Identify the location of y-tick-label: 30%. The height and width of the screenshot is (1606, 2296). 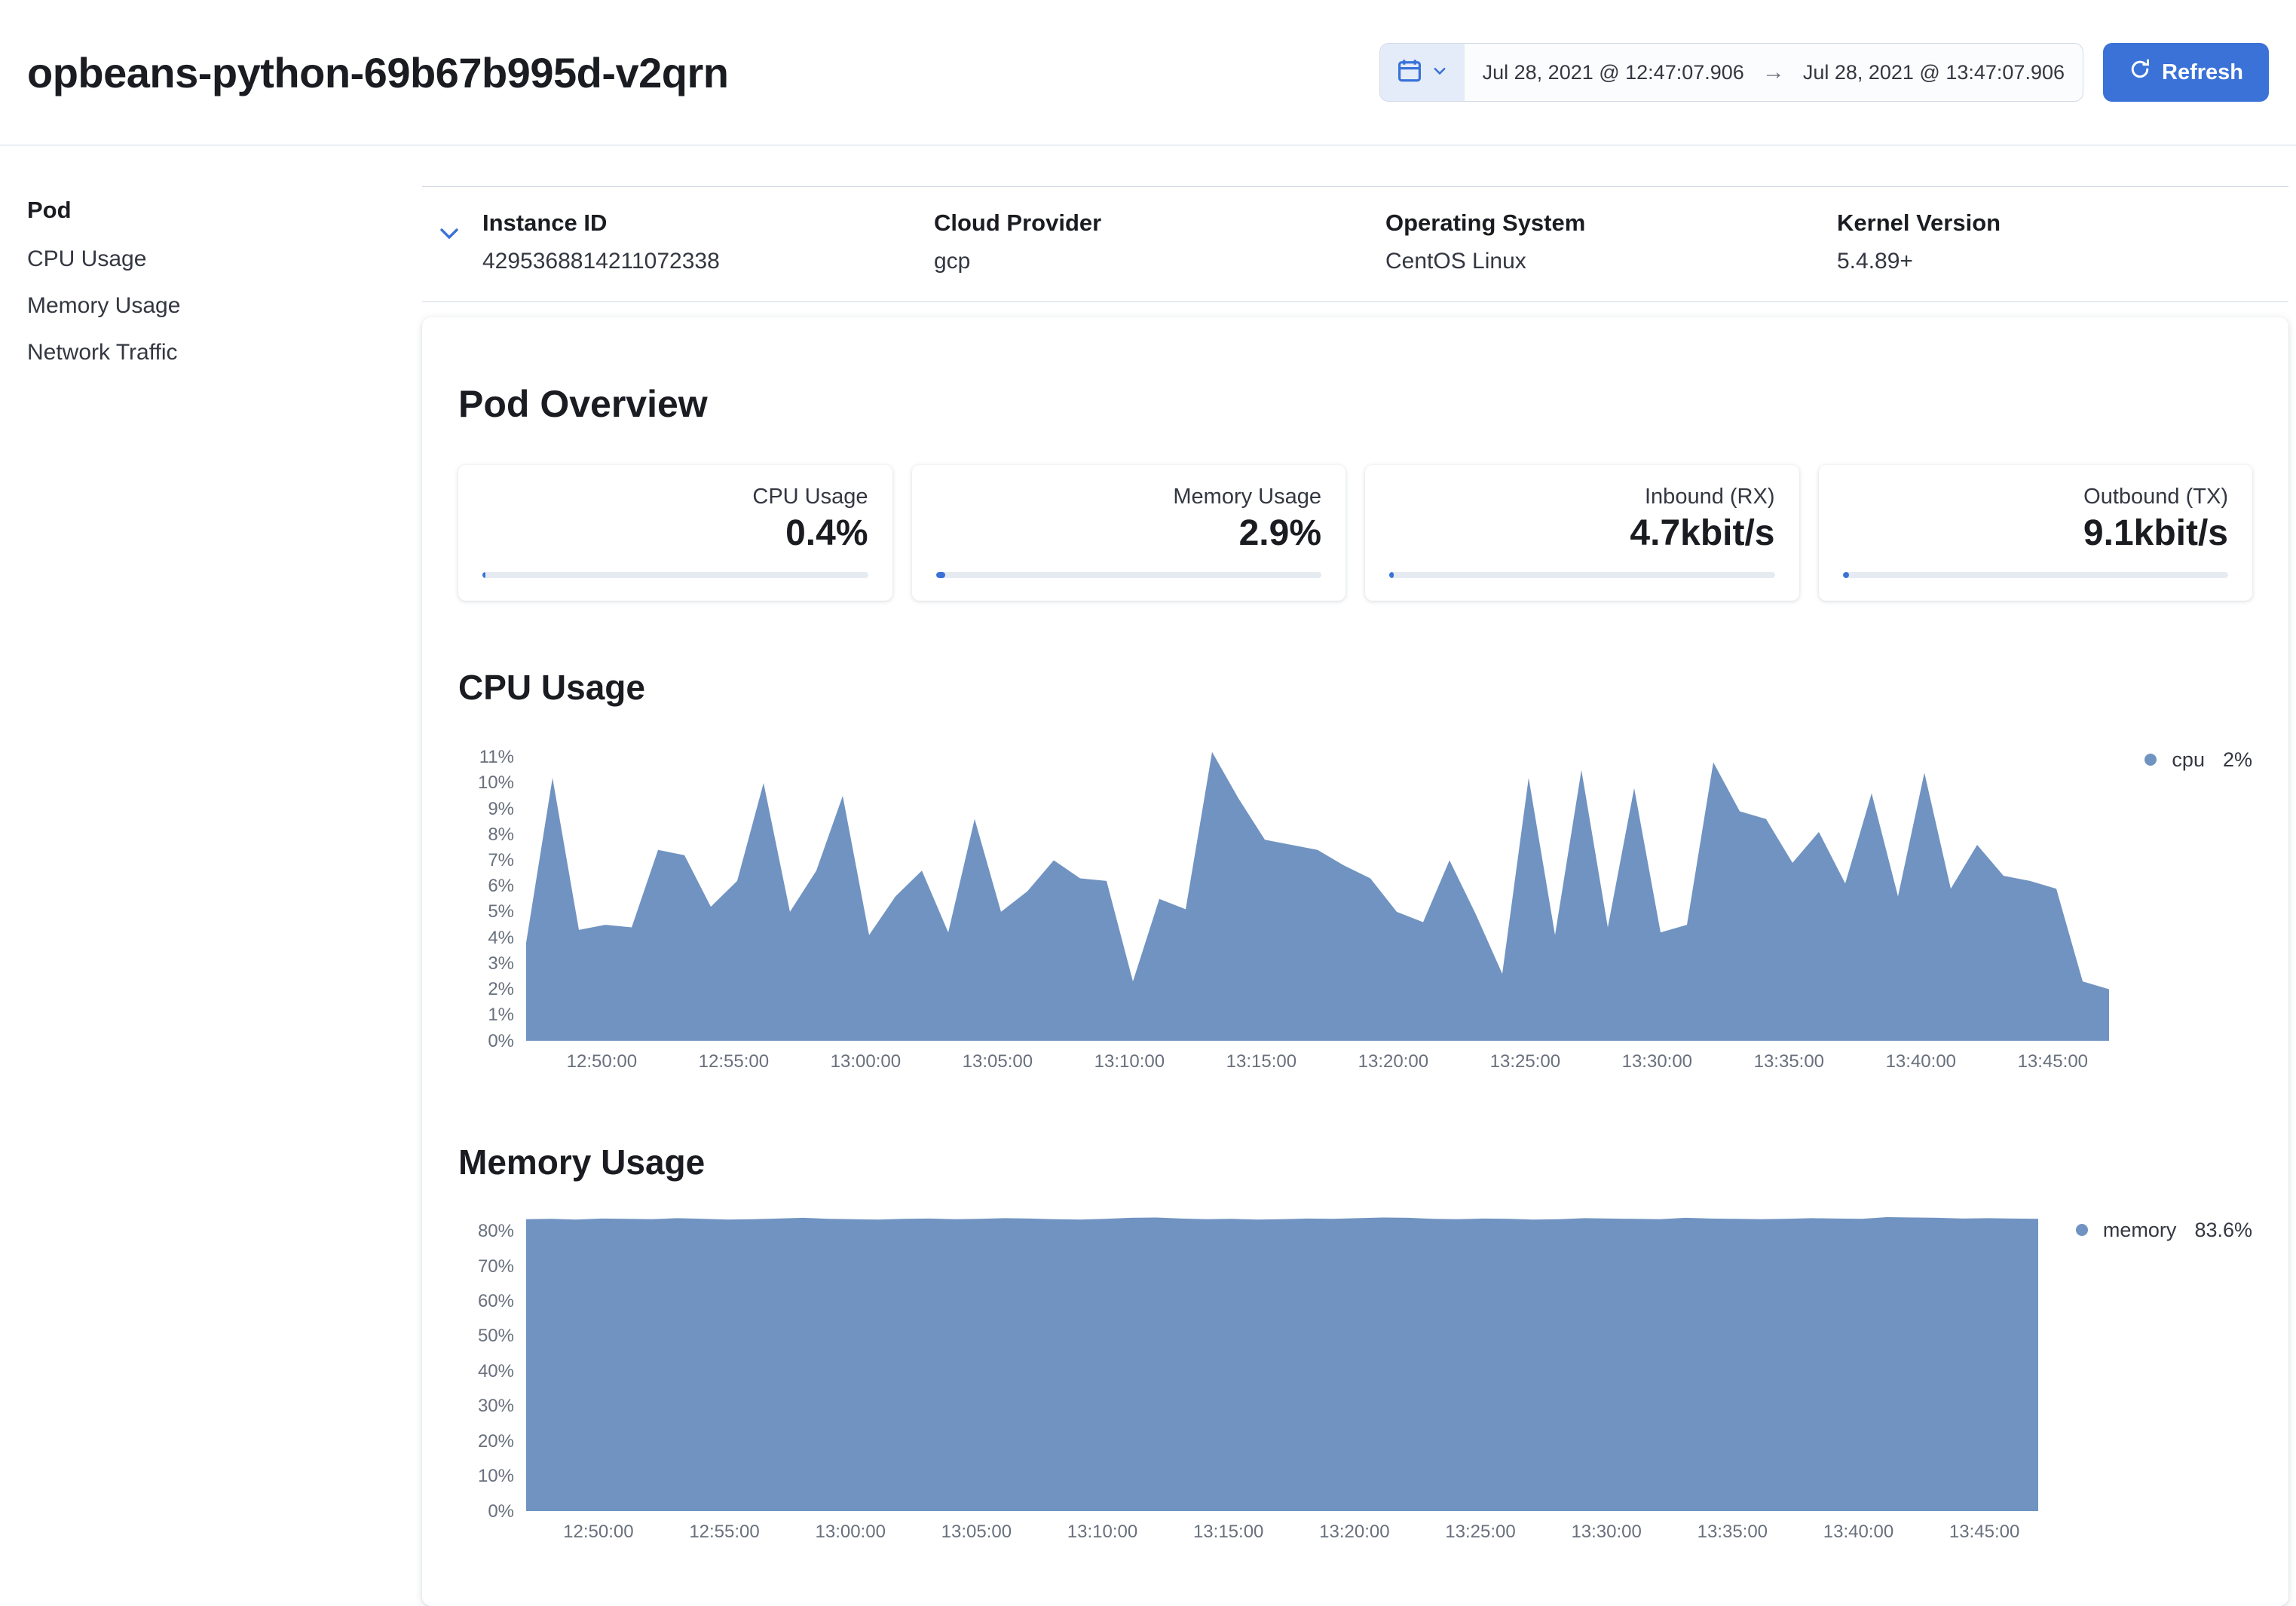
(495, 1406).